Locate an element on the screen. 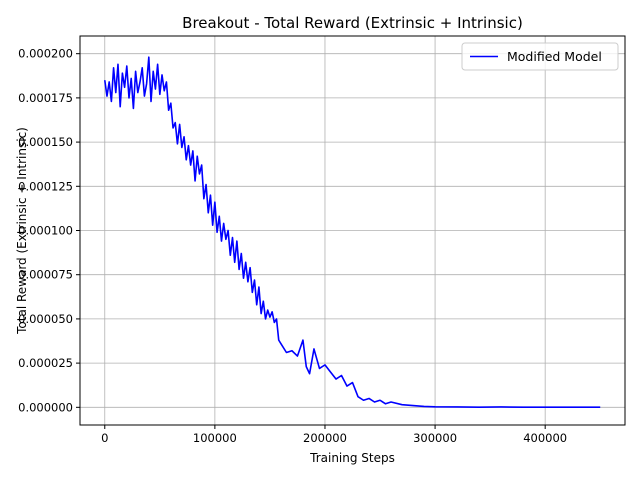  legend-box is located at coordinates (540, 56).